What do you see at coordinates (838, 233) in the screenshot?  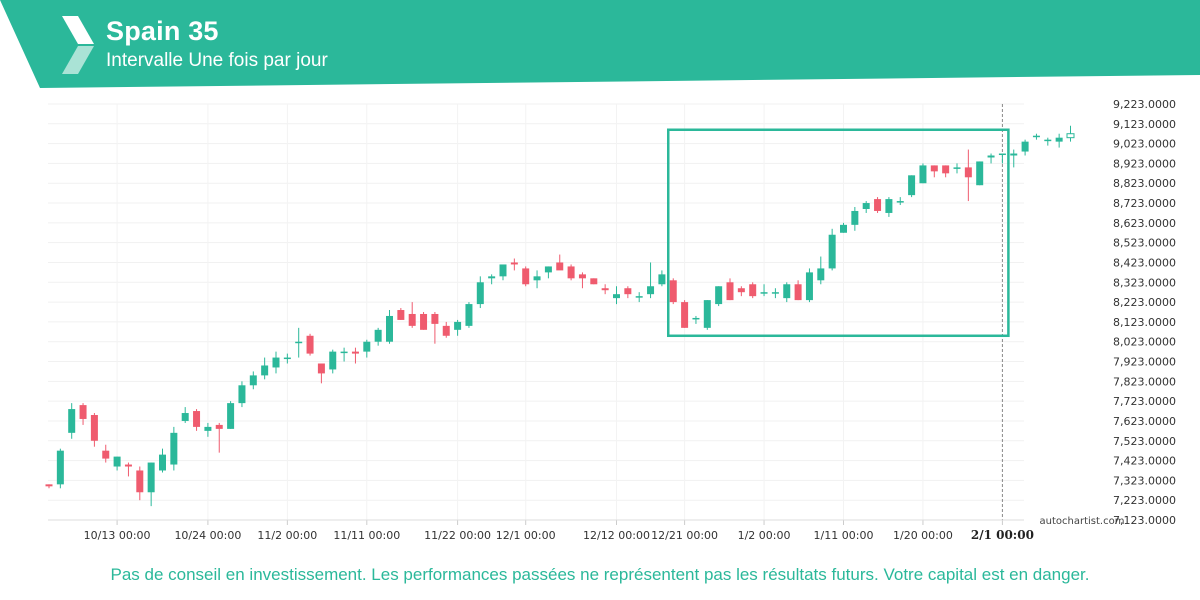 I see `highlight-box-layer` at bounding box center [838, 233].